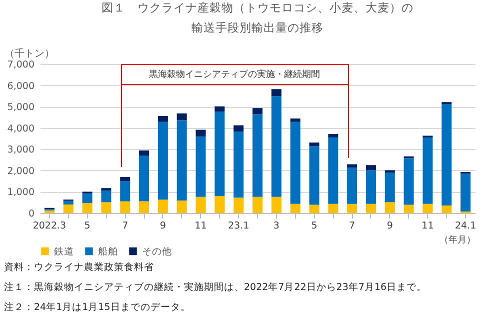 The width and height of the screenshot is (481, 321). Describe the element at coordinates (239, 226) in the screenshot. I see `x-tick-label: 23.1` at that location.